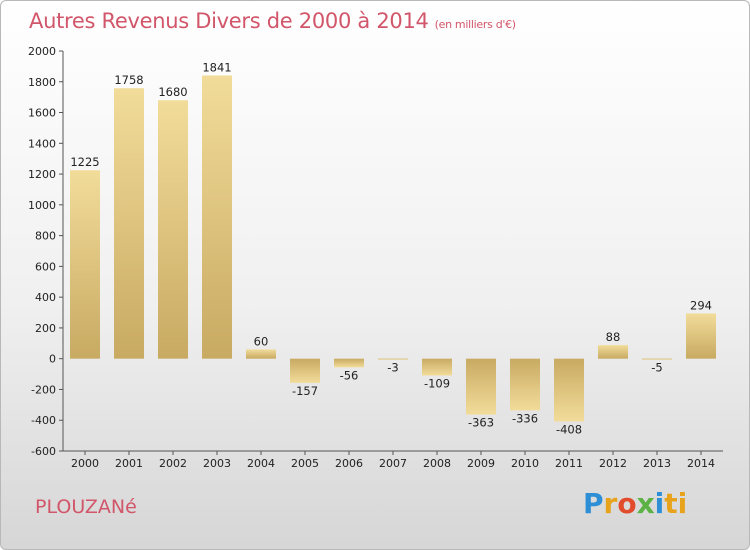  What do you see at coordinates (613, 337) in the screenshot?
I see `data-label: 88` at bounding box center [613, 337].